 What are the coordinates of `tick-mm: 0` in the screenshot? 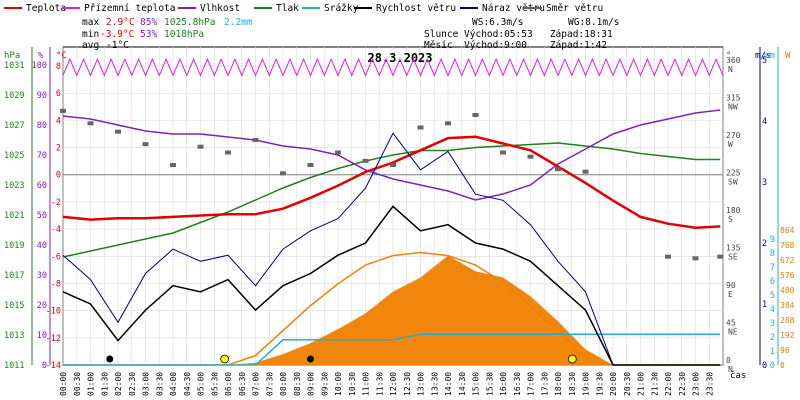 It's located at (772, 366).